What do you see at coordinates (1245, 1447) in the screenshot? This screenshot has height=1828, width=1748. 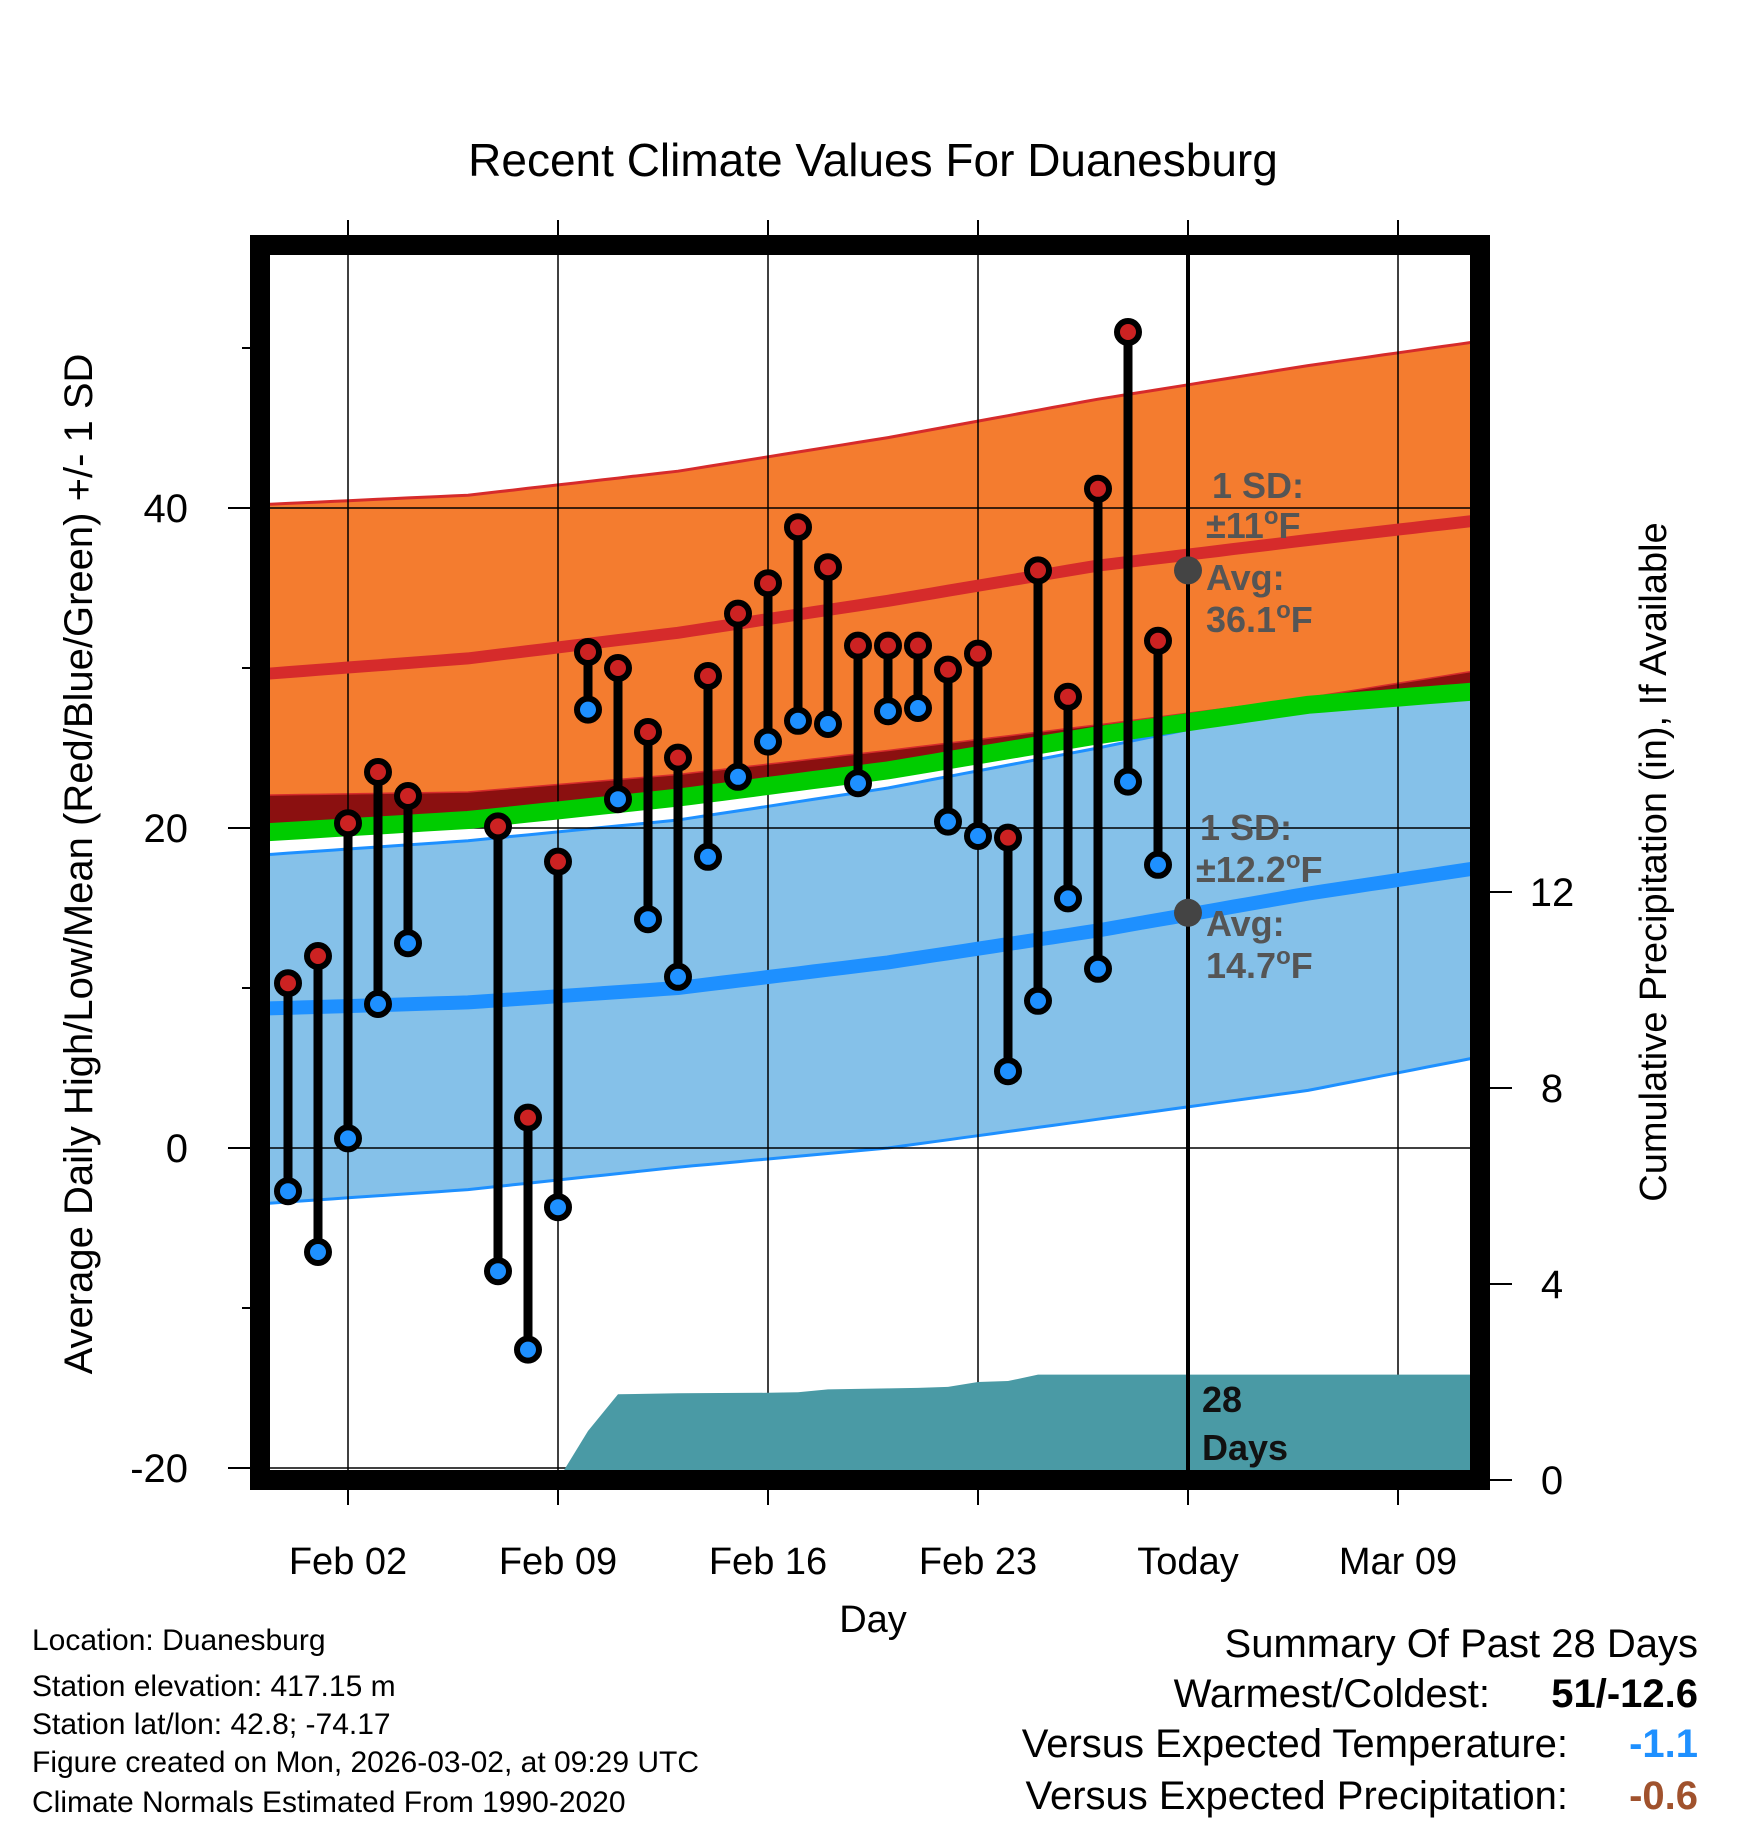 I see `days-word-label: Days` at bounding box center [1245, 1447].